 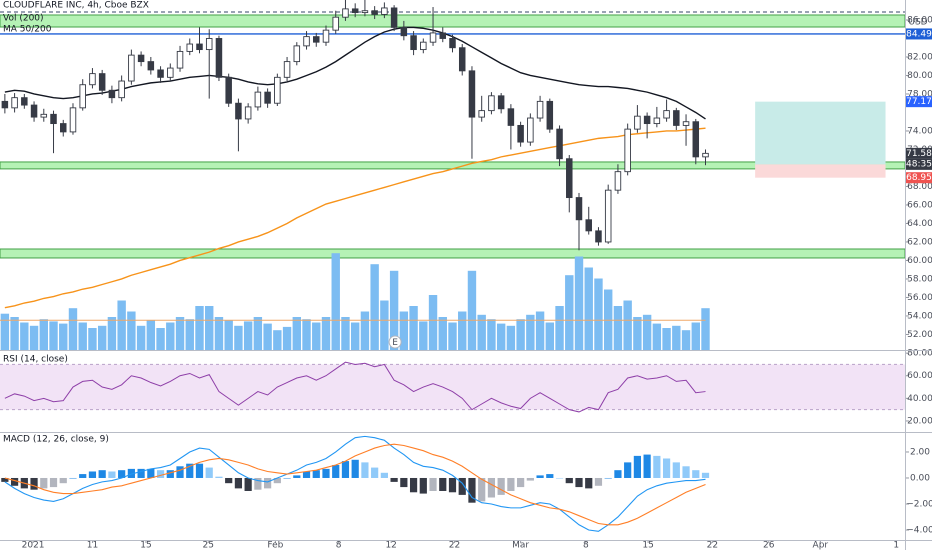 What do you see at coordinates (56, 440) in the screenshot?
I see `macd-title: MACD (12, 26, close, 9)` at bounding box center [56, 440].